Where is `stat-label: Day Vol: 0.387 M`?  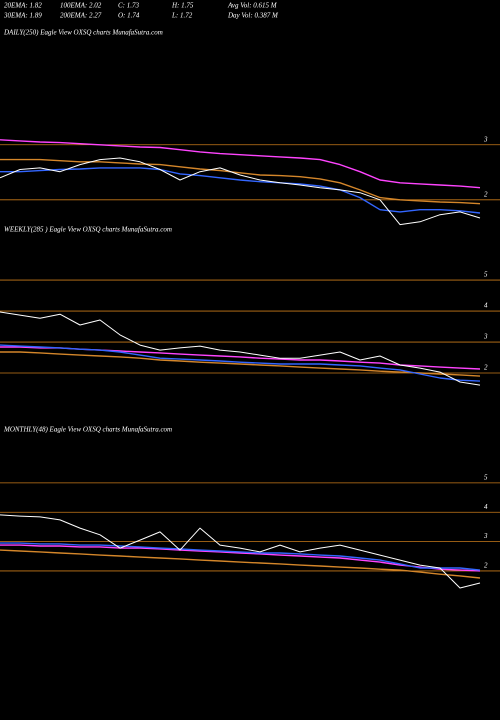
stat-label: Day Vol: 0.387 M is located at coordinates (253, 16).